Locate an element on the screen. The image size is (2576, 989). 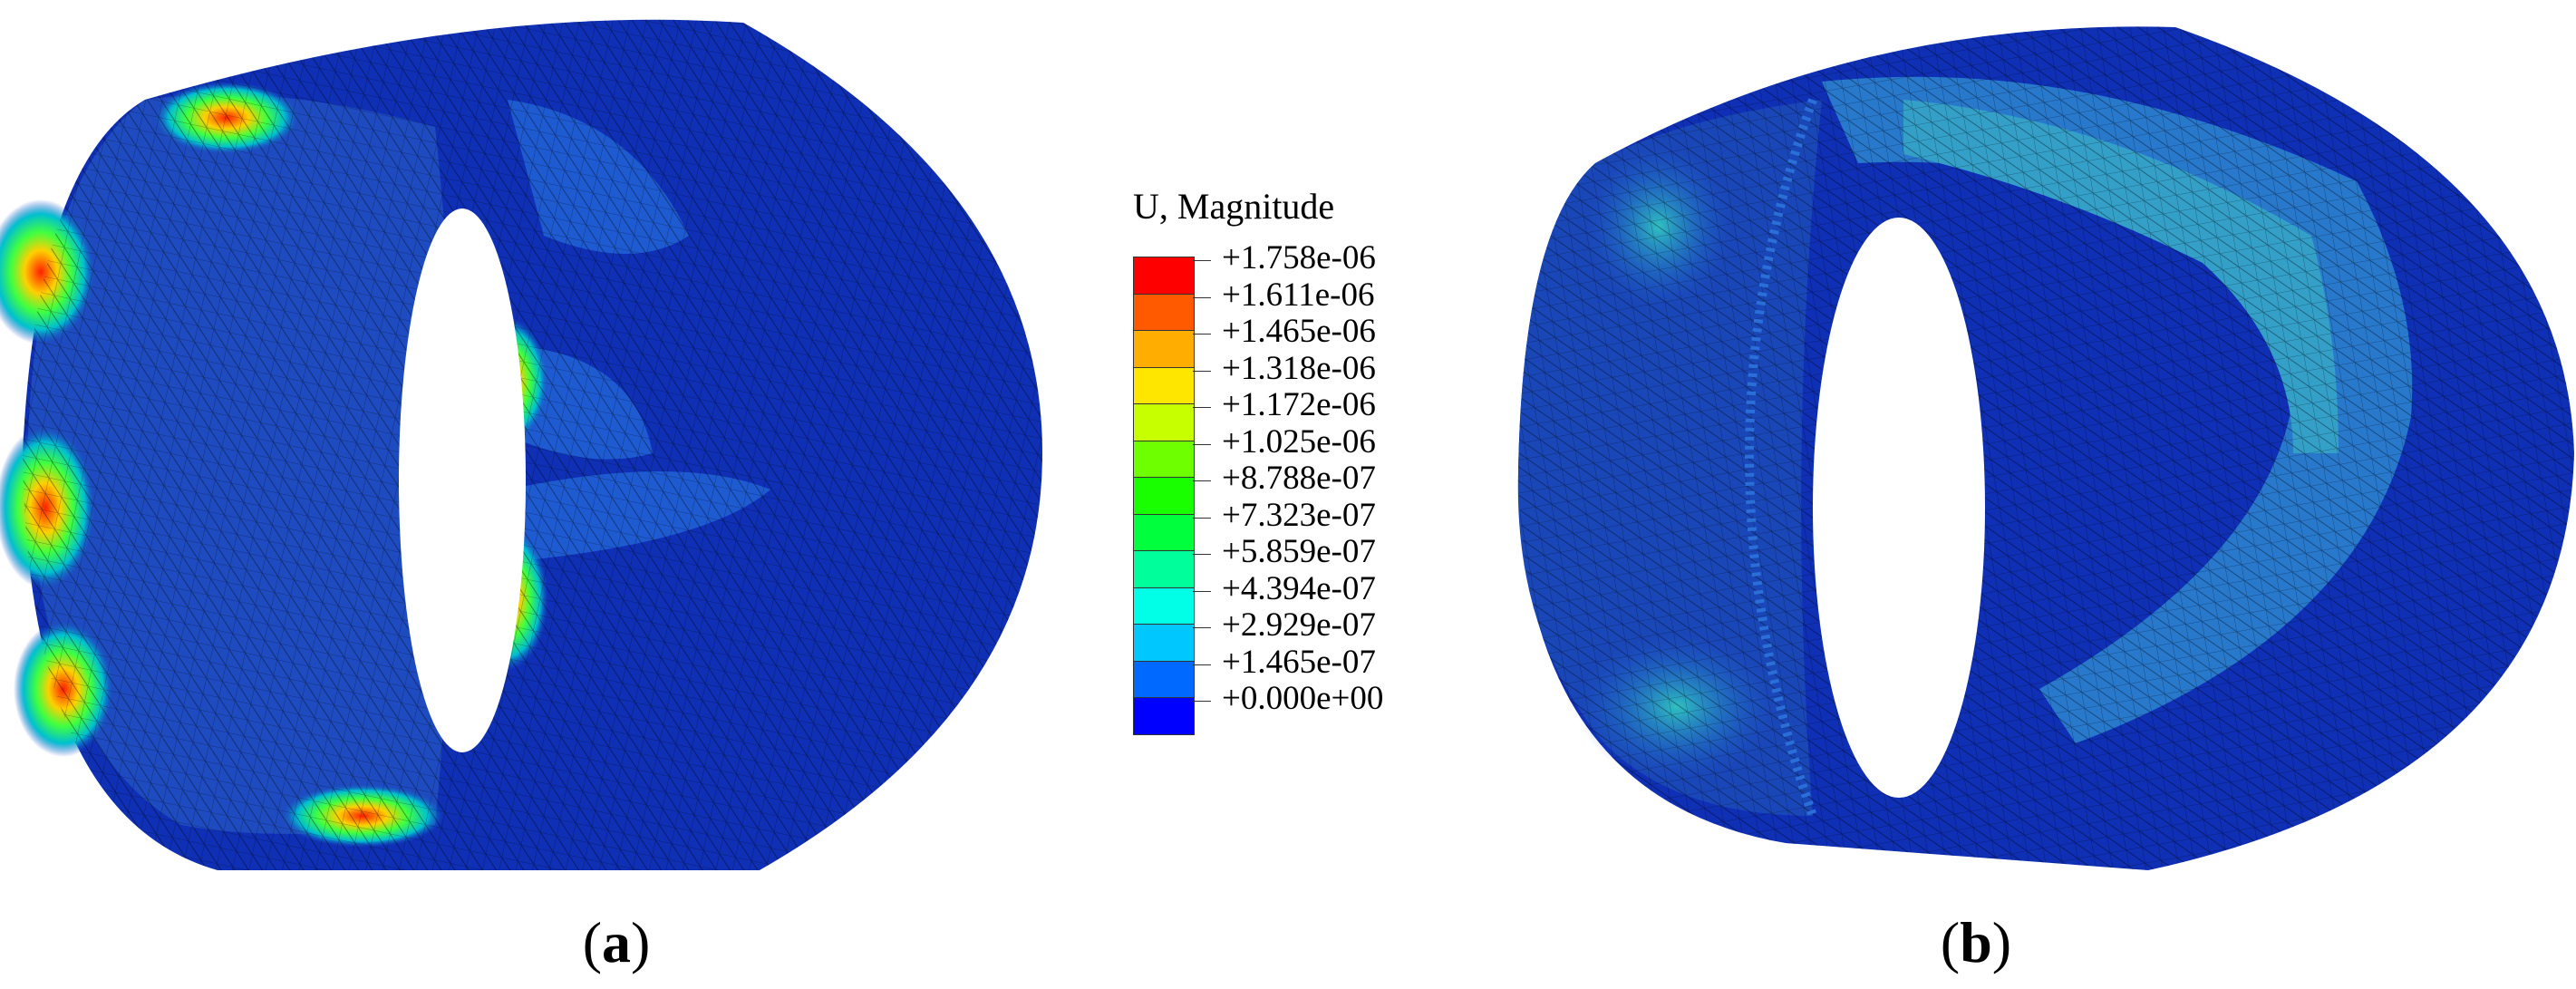
legend-level-label: +1.465e-07 is located at coordinates (1284, 662).